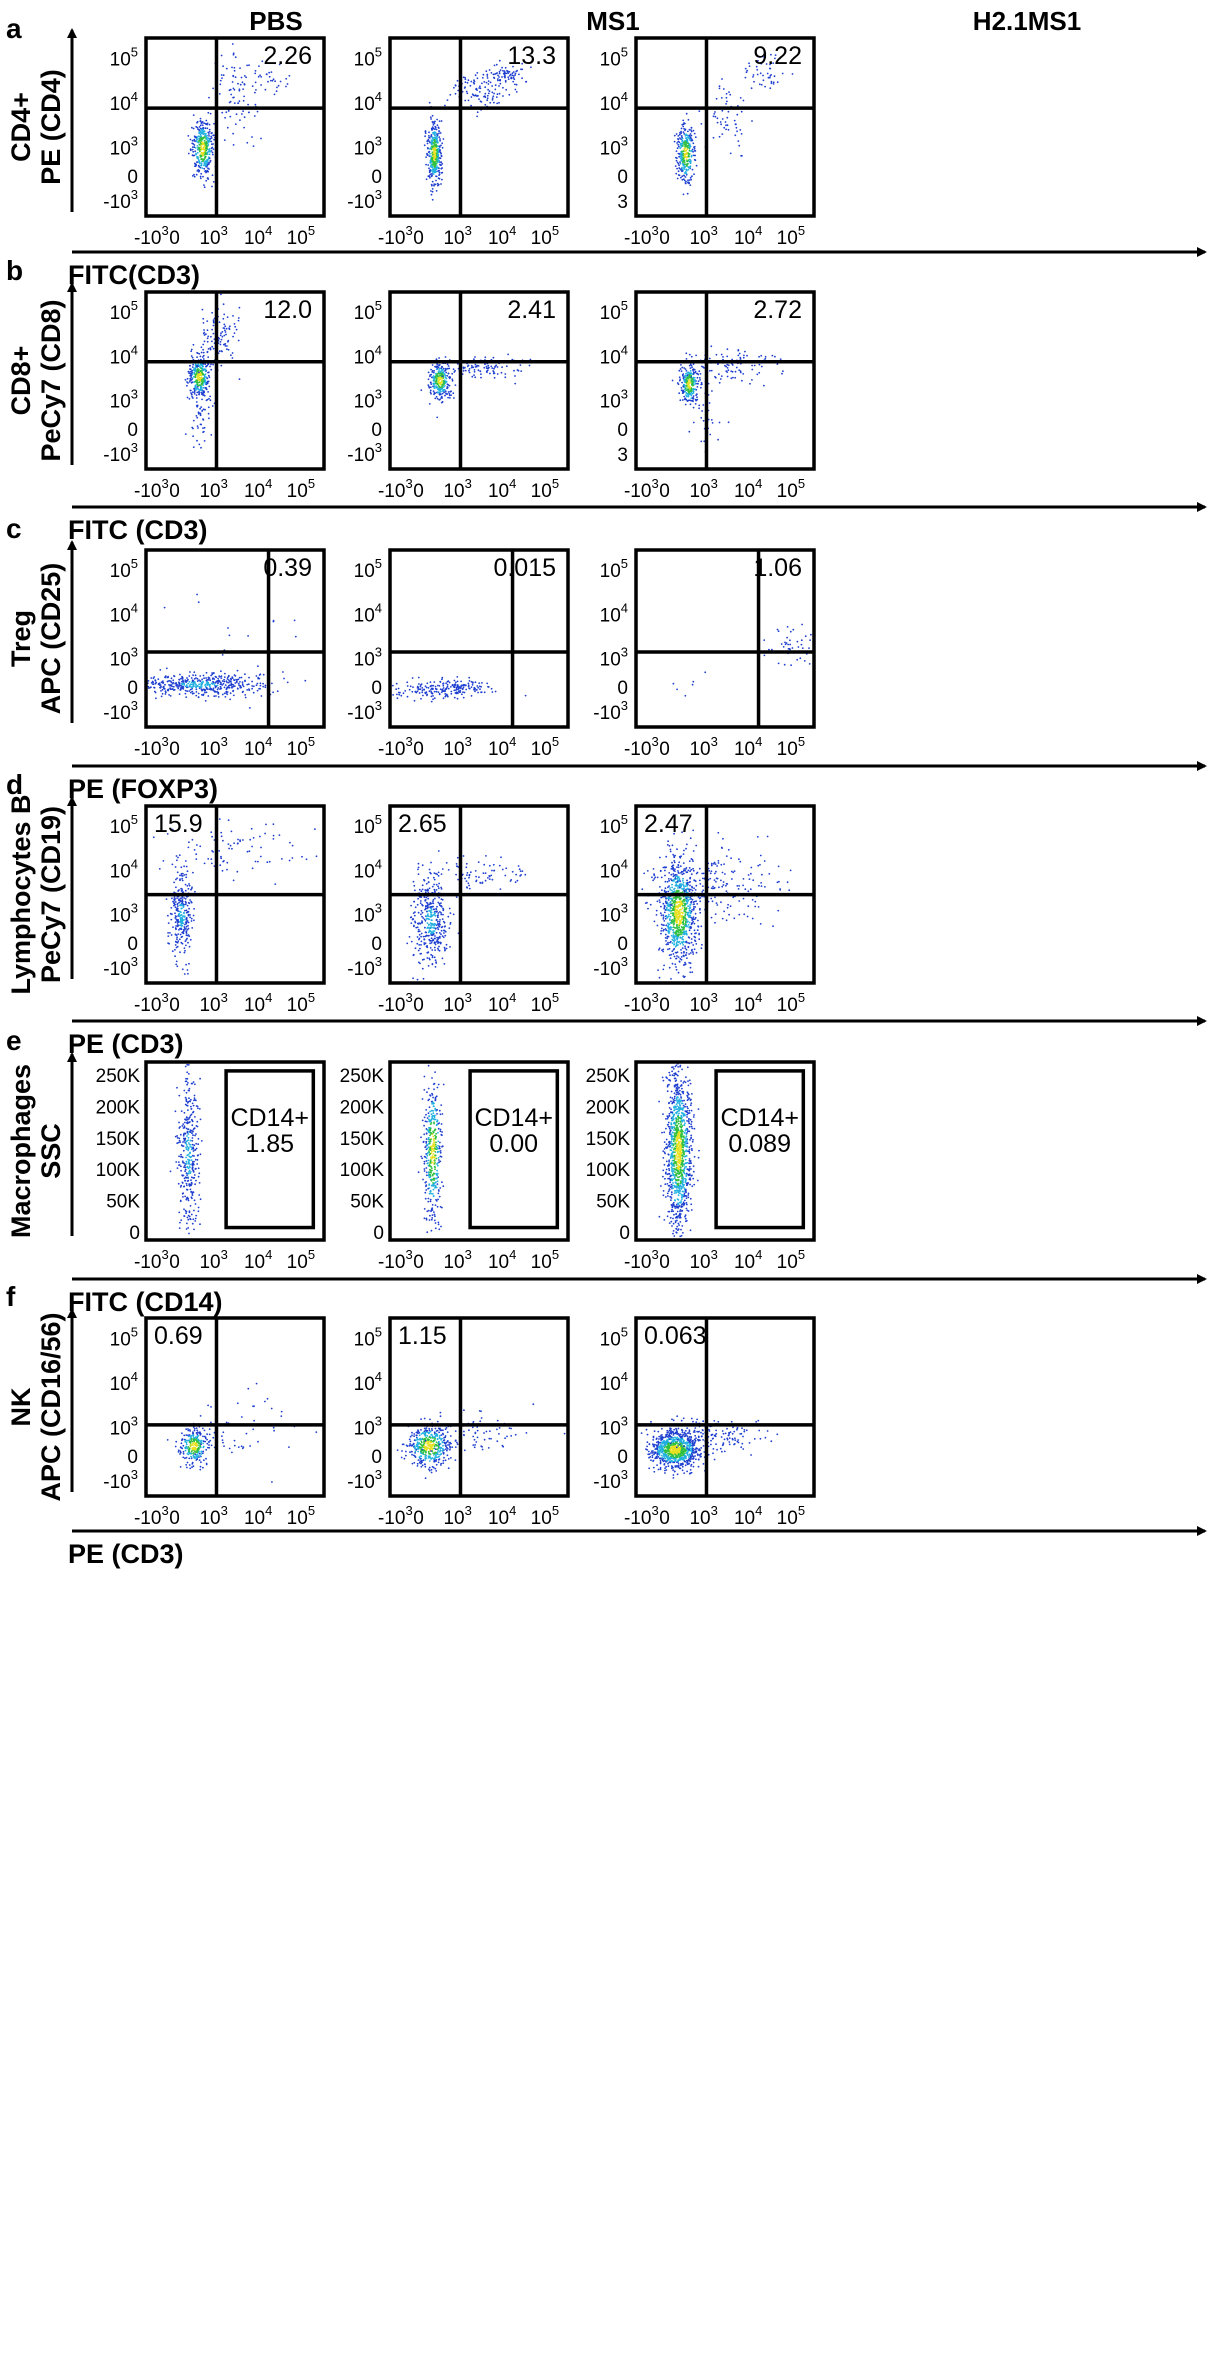  I want to click on x-tick-label: 10³, so click(213, 1003).